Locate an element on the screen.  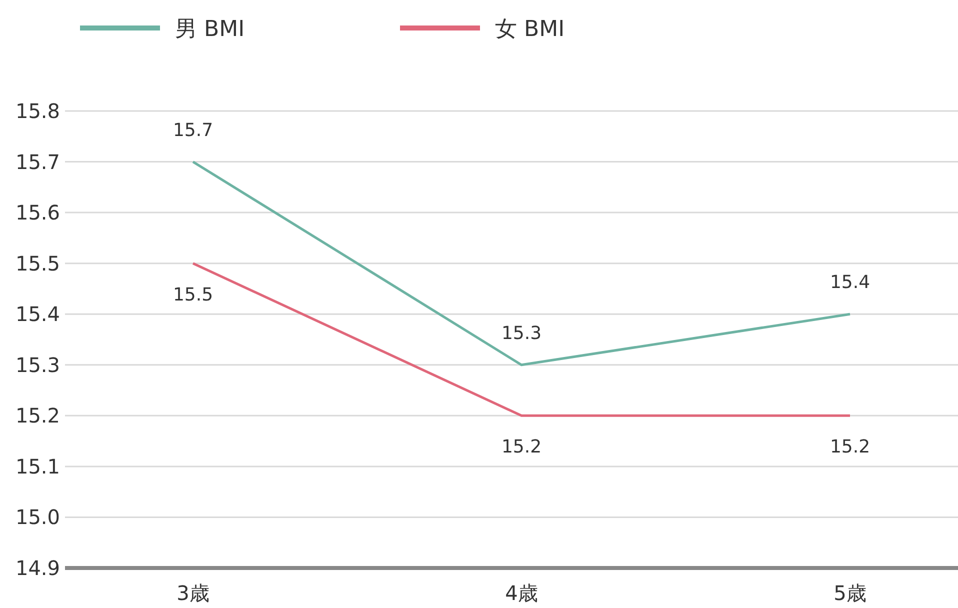
y-tick-label: 15.0 is located at coordinates (37, 517).